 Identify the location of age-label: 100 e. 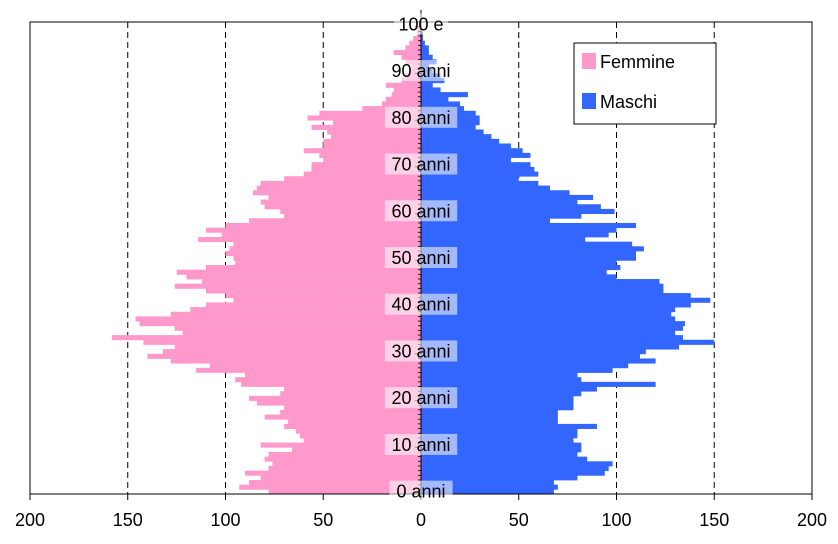
(420, 24).